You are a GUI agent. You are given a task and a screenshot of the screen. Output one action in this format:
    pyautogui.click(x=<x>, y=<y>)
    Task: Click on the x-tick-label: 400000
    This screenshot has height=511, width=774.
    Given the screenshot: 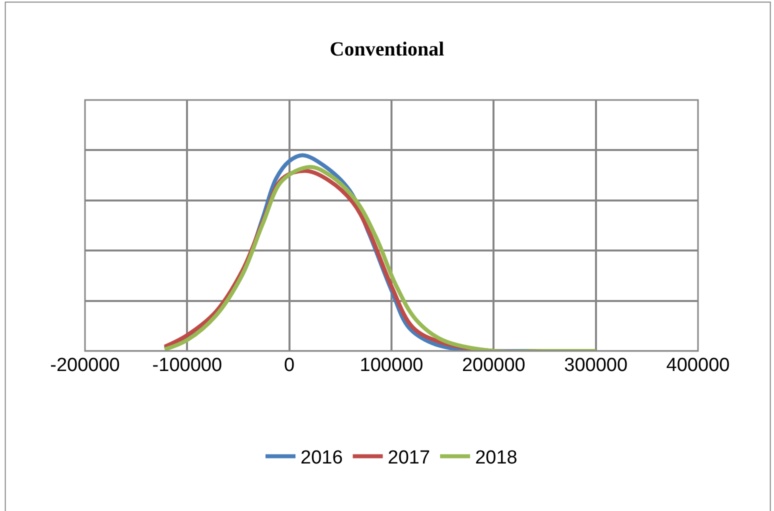 What is the action you would take?
    pyautogui.click(x=698, y=365)
    